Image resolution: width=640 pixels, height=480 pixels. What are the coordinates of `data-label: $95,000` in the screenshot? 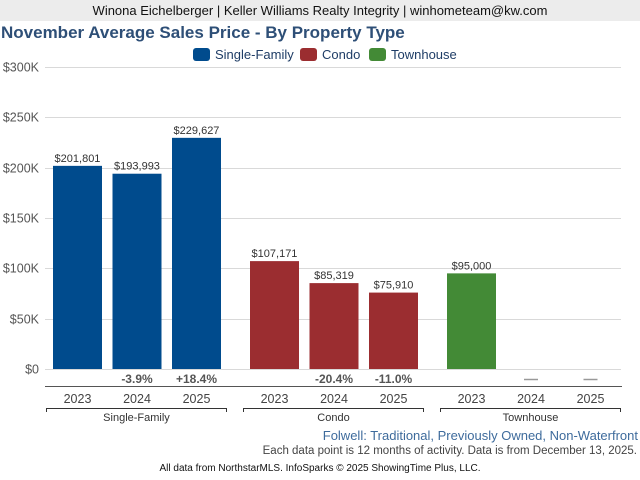 It's located at (472, 266).